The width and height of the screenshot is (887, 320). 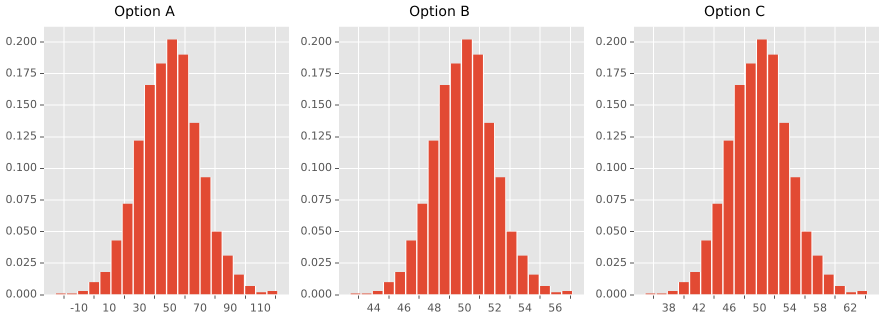 What do you see at coordinates (139, 307) in the screenshot?
I see `x-tick-label: 30` at bounding box center [139, 307].